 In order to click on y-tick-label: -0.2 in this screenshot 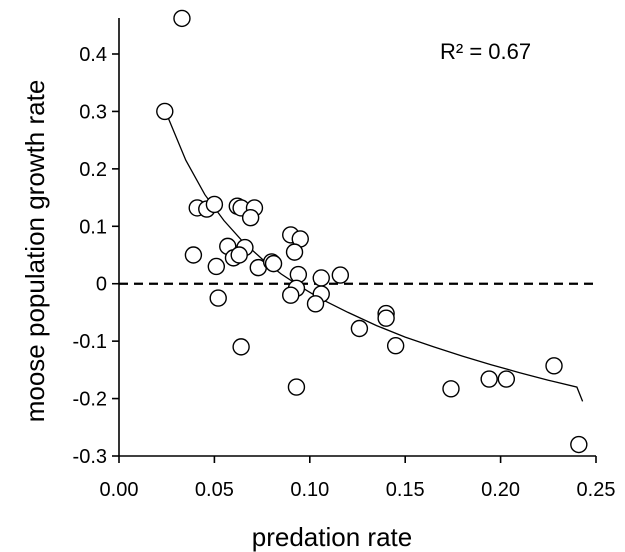, I will do `click(90, 400)`.